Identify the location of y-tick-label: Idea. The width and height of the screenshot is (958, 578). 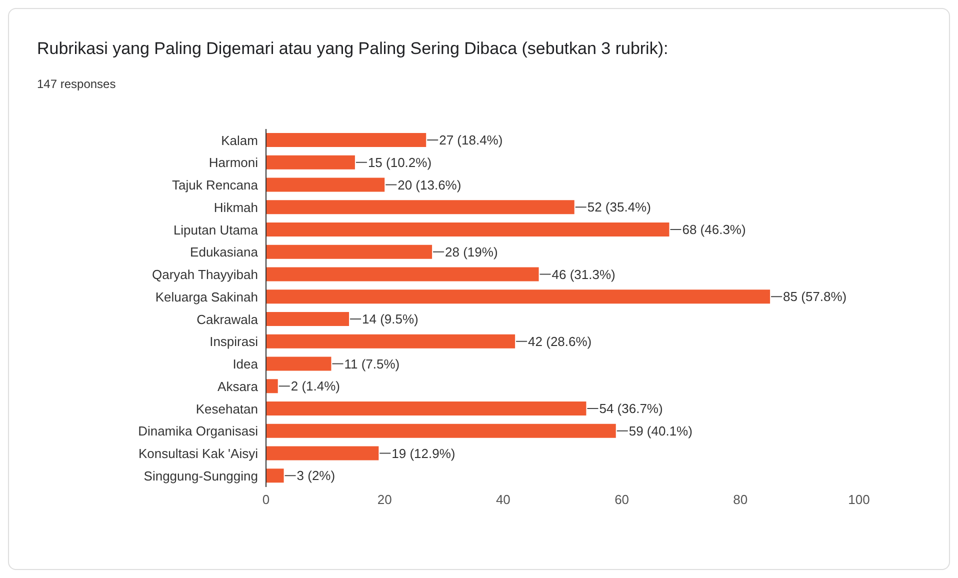
(245, 364).